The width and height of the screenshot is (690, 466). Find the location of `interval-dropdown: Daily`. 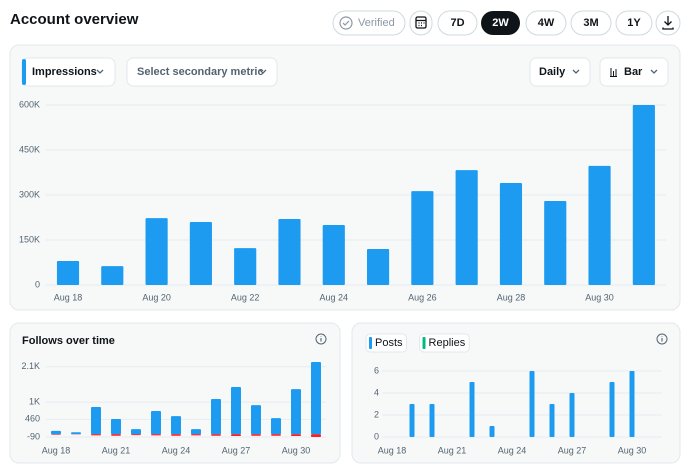

interval-dropdown: Daily is located at coordinates (560, 72).